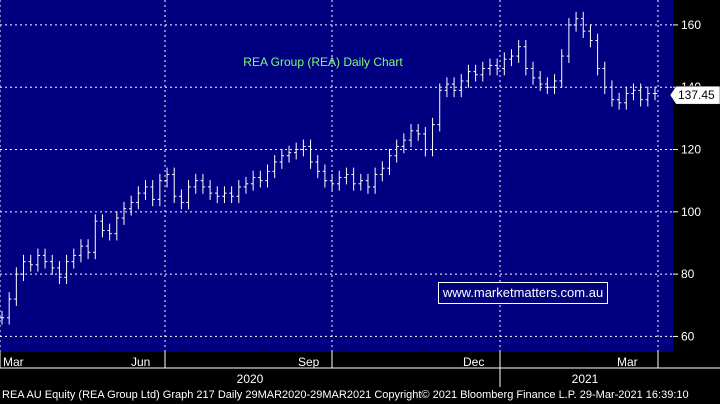  Describe the element at coordinates (585, 379) in the screenshot. I see `year-label: 2021` at that location.